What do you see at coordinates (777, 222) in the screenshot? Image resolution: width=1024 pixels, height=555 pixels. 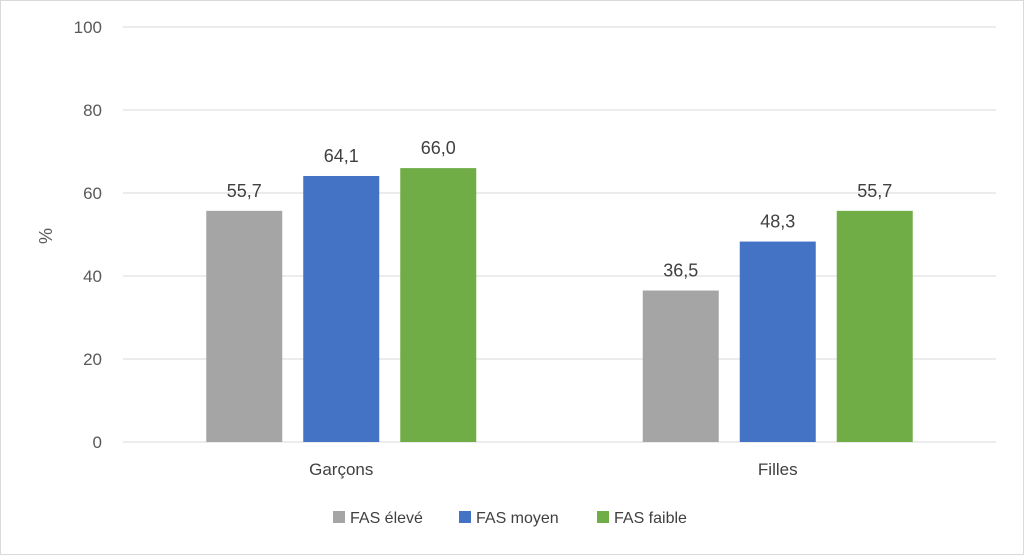 I see `data-label: 48,3` at bounding box center [777, 222].